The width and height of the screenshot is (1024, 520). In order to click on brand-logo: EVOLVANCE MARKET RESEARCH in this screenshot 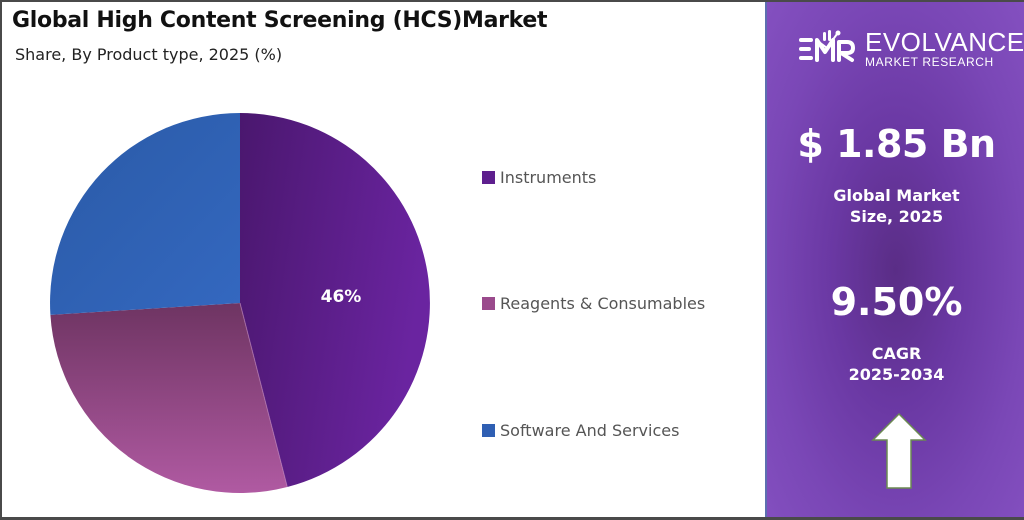, I will do `click(910, 48)`.